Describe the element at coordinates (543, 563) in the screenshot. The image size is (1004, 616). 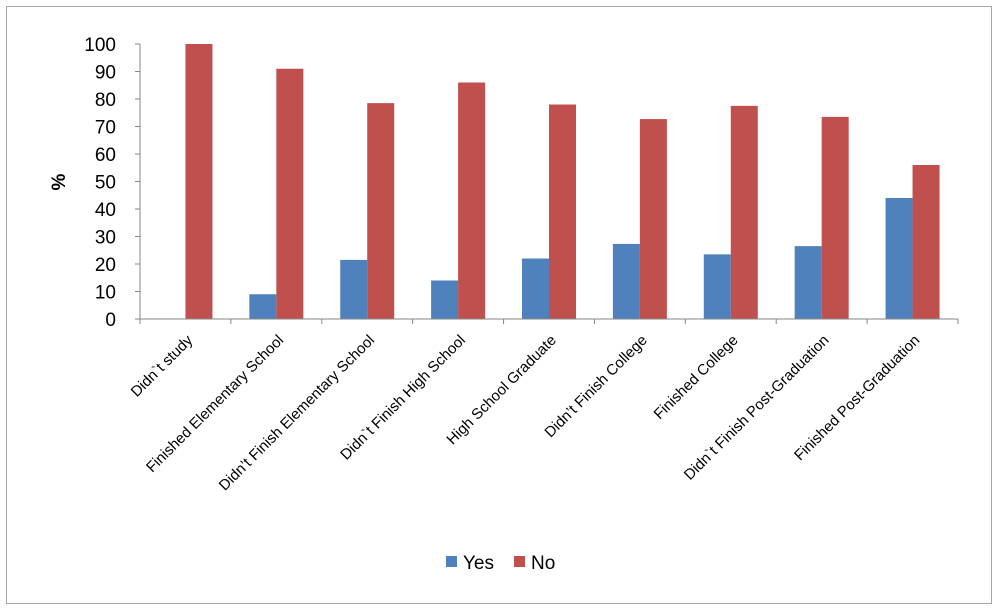
I see `legend-label-no: No` at that location.